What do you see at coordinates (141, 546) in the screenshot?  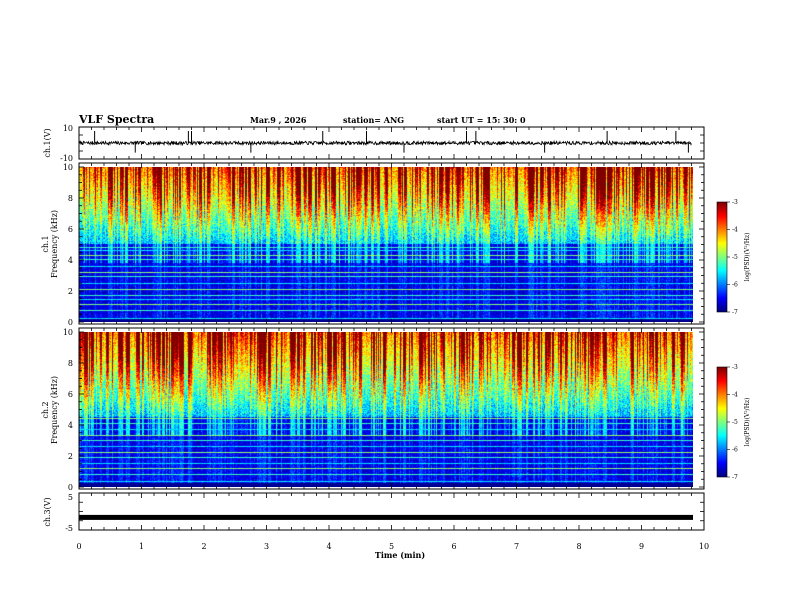 I see `time-tick-label: 1` at bounding box center [141, 546].